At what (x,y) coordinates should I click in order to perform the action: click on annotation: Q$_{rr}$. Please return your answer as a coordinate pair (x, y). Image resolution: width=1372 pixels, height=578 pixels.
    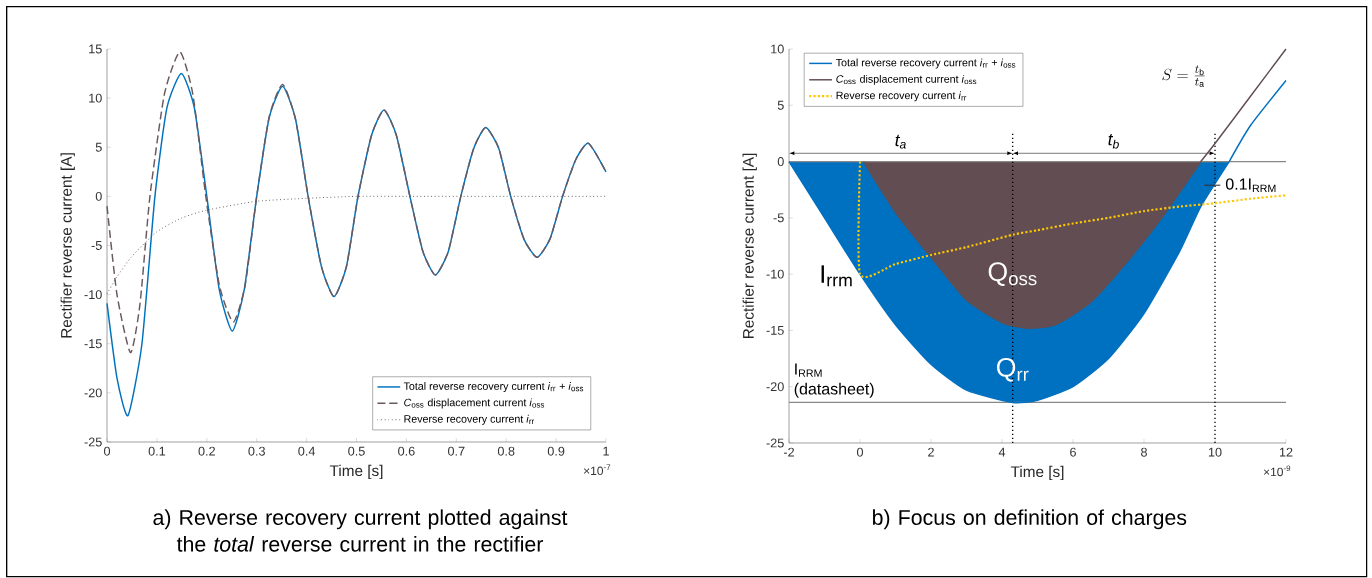
    Looking at the image, I should click on (1012, 370).